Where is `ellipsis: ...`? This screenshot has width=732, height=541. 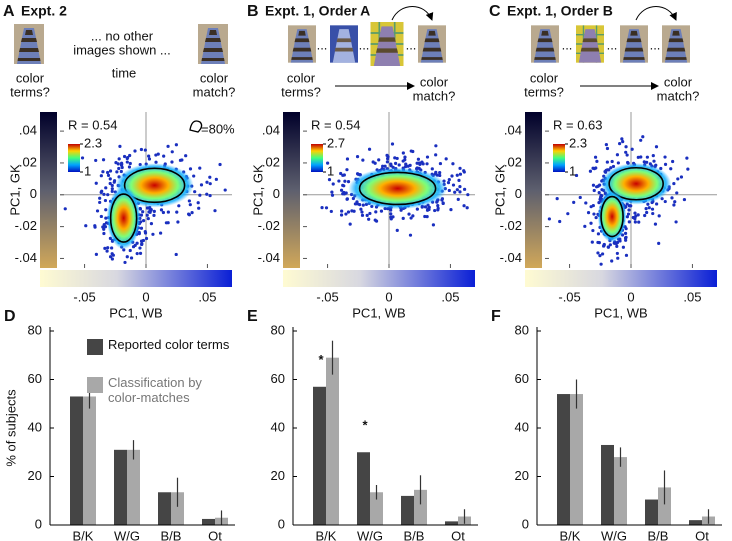 ellipsis: ... is located at coordinates (364, 44).